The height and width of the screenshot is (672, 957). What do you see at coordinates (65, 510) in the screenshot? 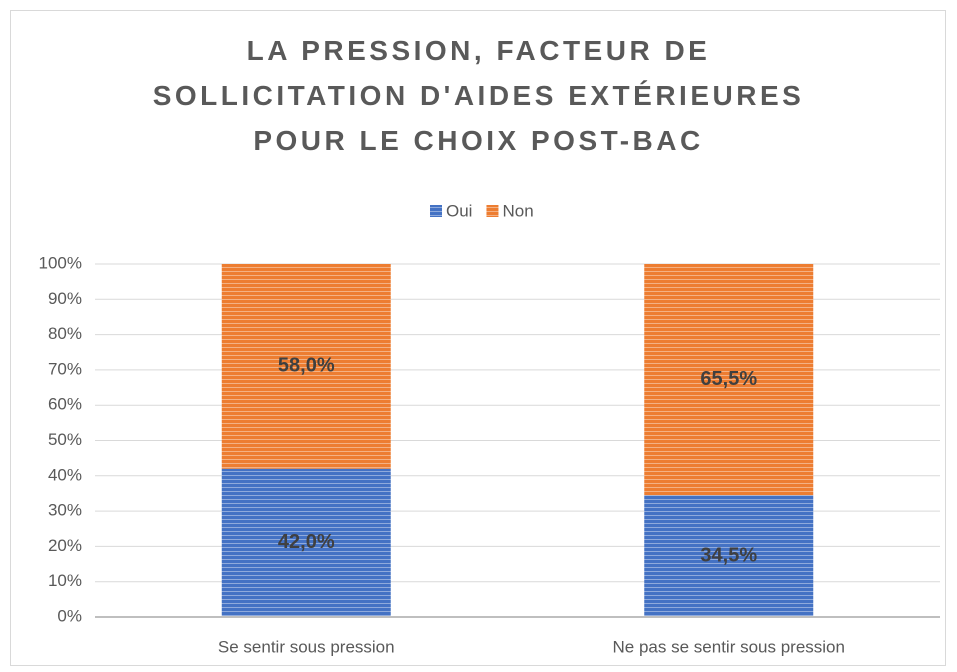
I see `y-tick-label: 30%` at bounding box center [65, 510].